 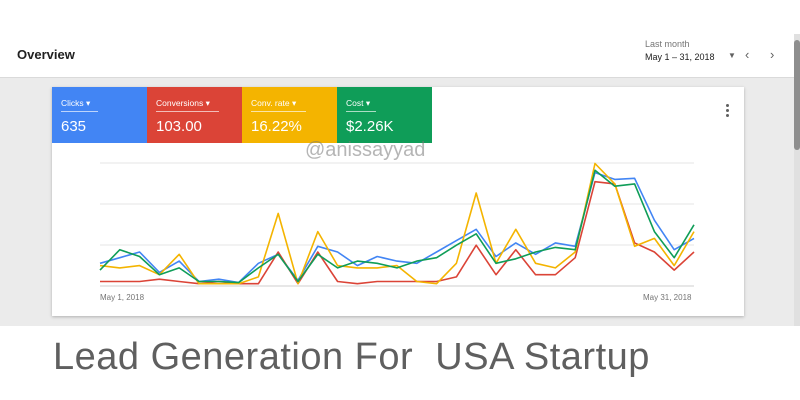 I want to click on date-range-value: May 1 – 31, 2018, so click(x=680, y=57).